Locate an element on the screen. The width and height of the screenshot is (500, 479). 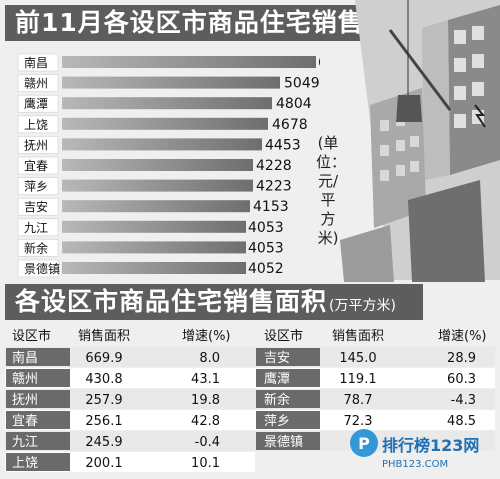
table-city: 新余 is located at coordinates (277, 400).